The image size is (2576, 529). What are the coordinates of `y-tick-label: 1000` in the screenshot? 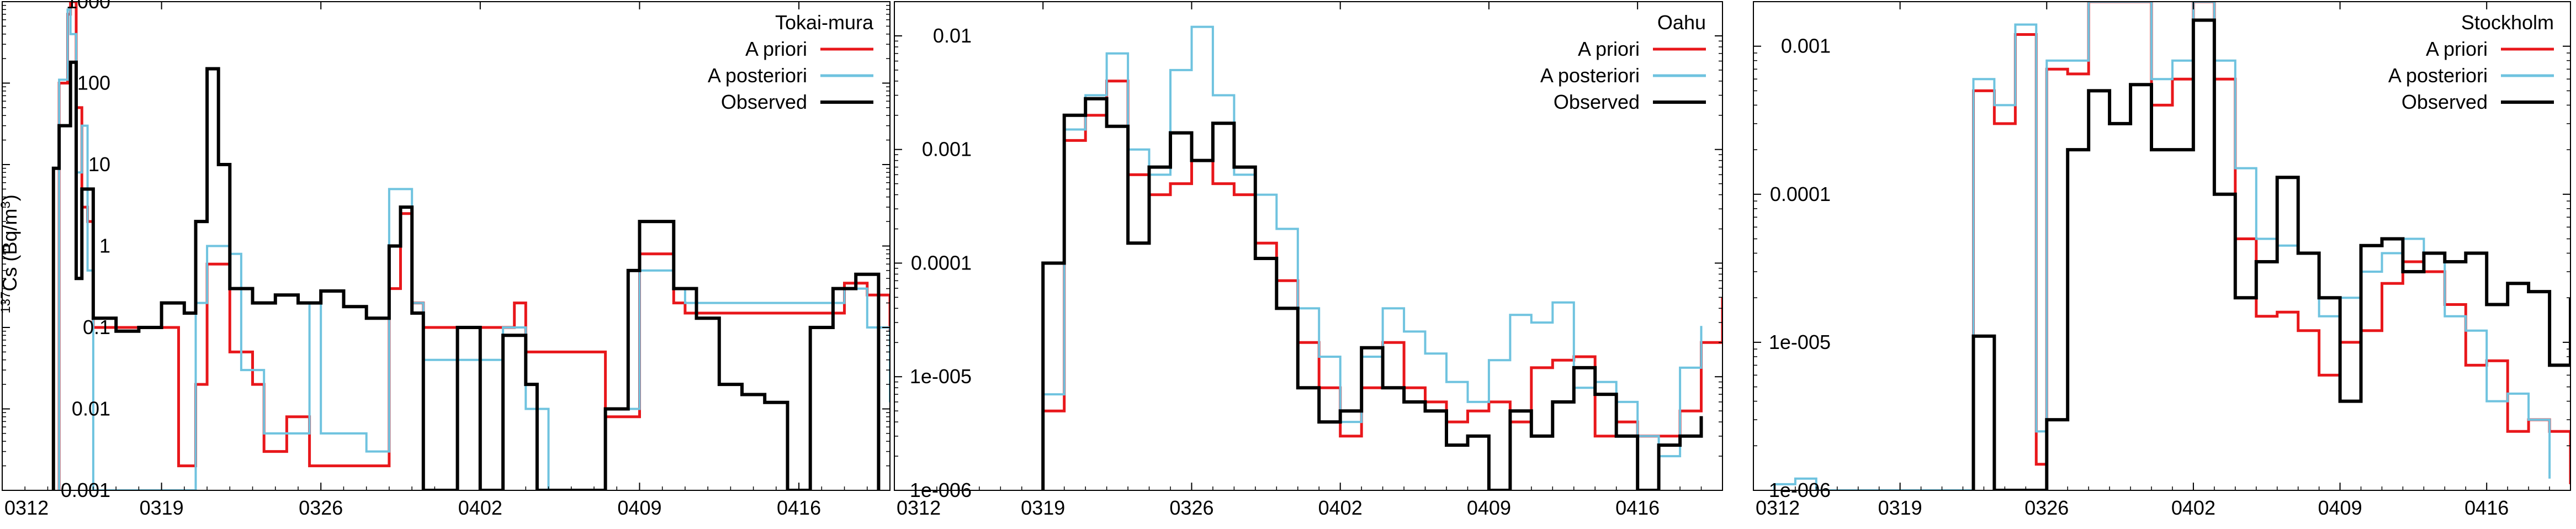 It's located at (88, 7).